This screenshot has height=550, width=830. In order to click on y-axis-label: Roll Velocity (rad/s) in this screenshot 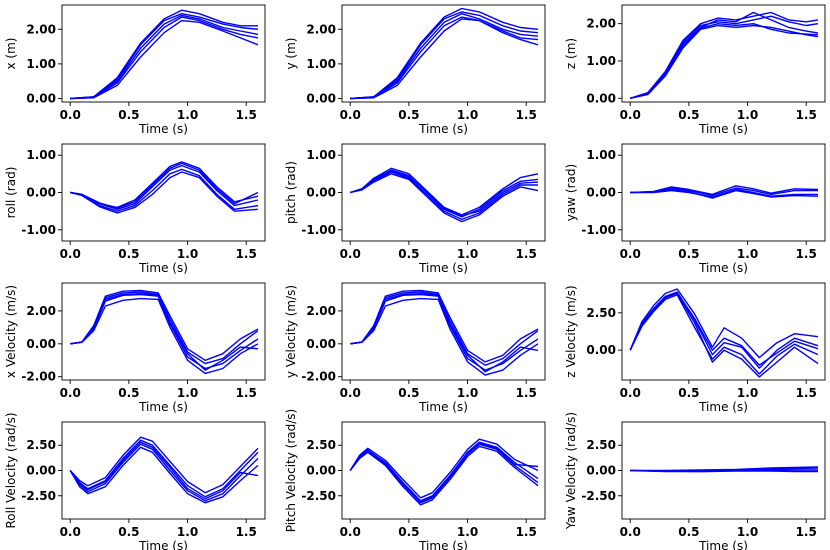, I will do `click(11, 470)`.